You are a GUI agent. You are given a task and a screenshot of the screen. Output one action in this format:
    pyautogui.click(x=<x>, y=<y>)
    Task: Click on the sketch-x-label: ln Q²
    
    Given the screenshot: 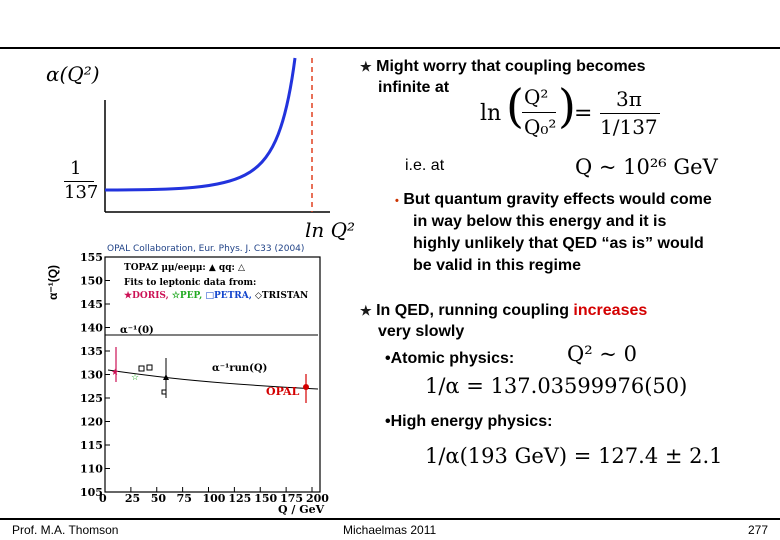 What is the action you would take?
    pyautogui.click(x=330, y=230)
    